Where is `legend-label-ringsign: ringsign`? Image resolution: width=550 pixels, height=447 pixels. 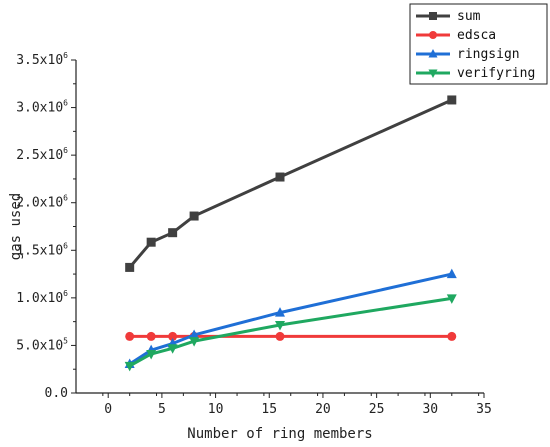 legend-label-ringsign: ringsign is located at coordinates (488, 54).